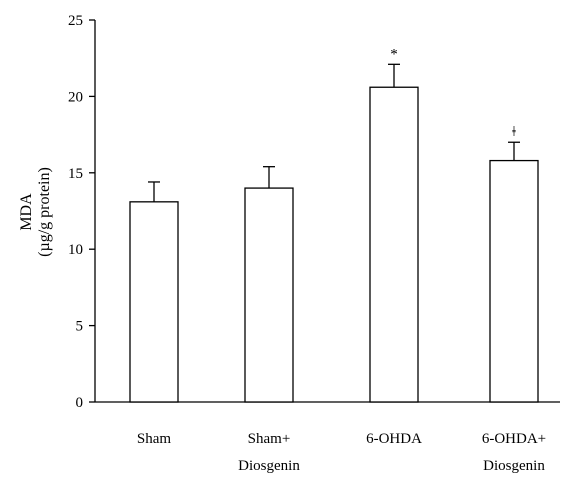 This screenshot has height=479, width=566. Describe the element at coordinates (514, 132) in the screenshot. I see `significance-marker: ǂ` at that location.